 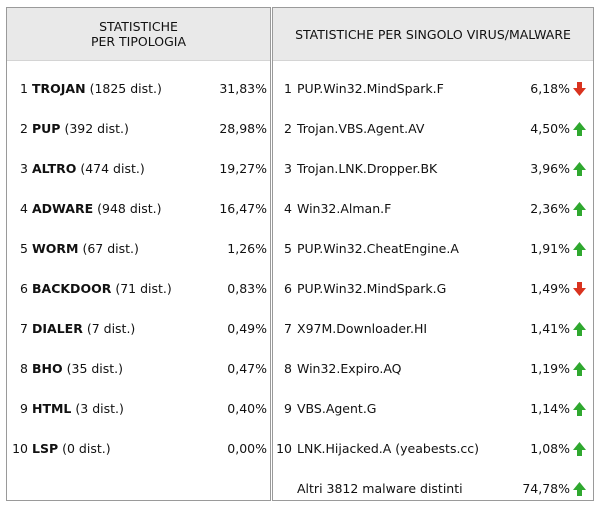 I want to click on type-percent: 0,49%, so click(x=247, y=328).